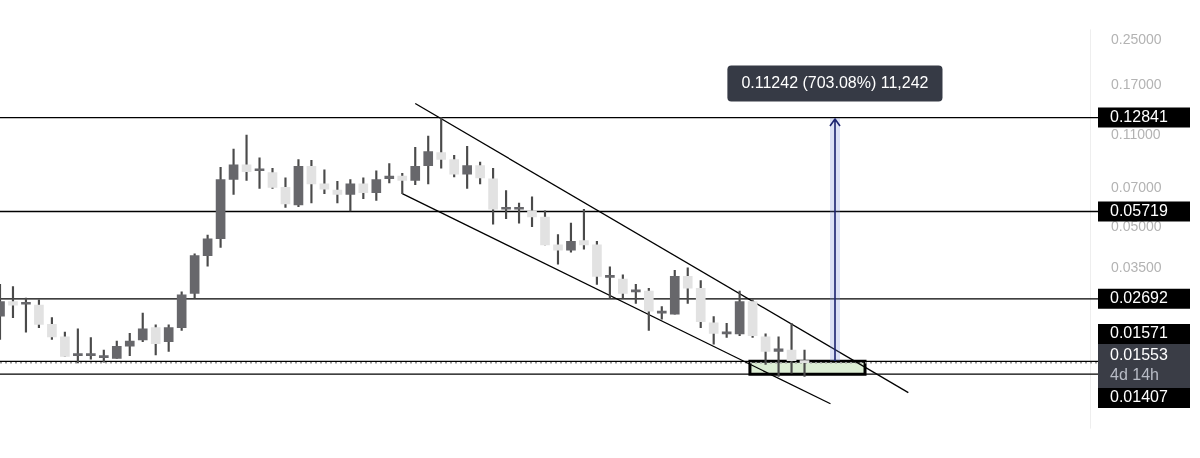 The image size is (1200, 458). I want to click on ref-line-label: 0.02692, so click(1139, 298).